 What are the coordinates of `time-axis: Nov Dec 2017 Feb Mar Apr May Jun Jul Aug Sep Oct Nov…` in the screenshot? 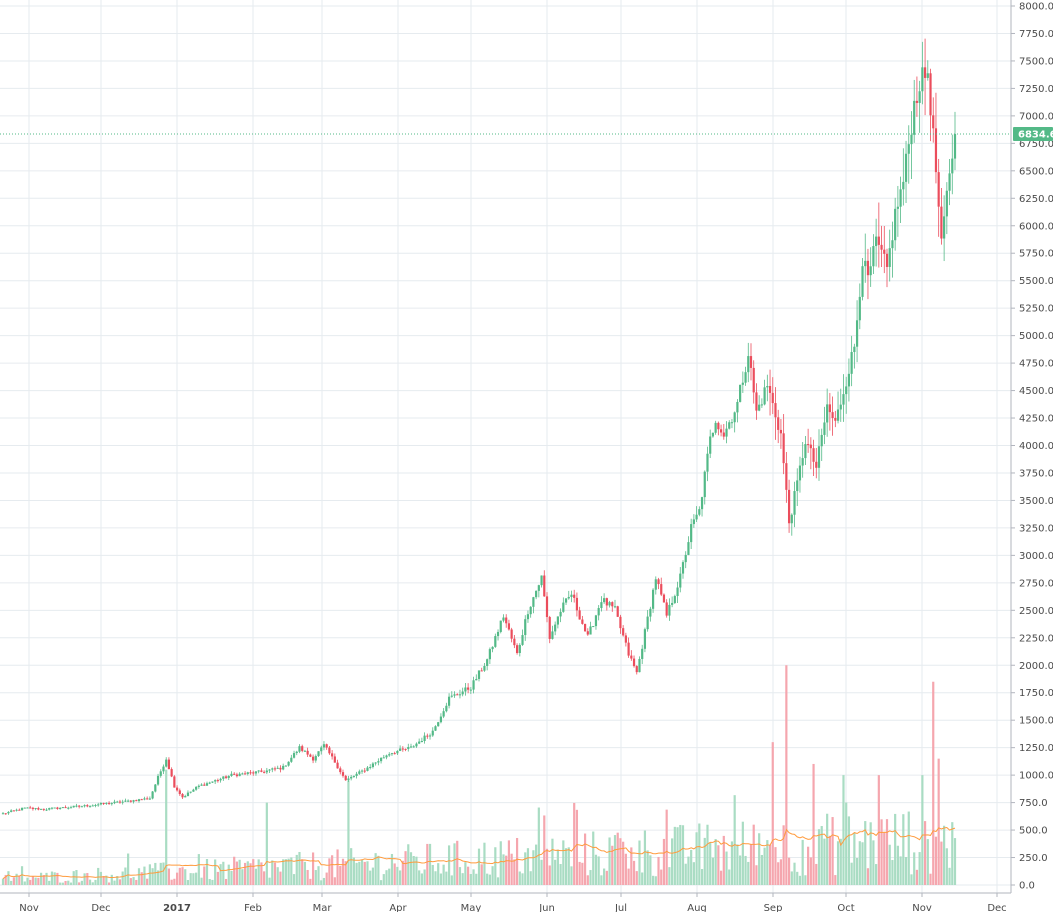 It's located at (505, 902).